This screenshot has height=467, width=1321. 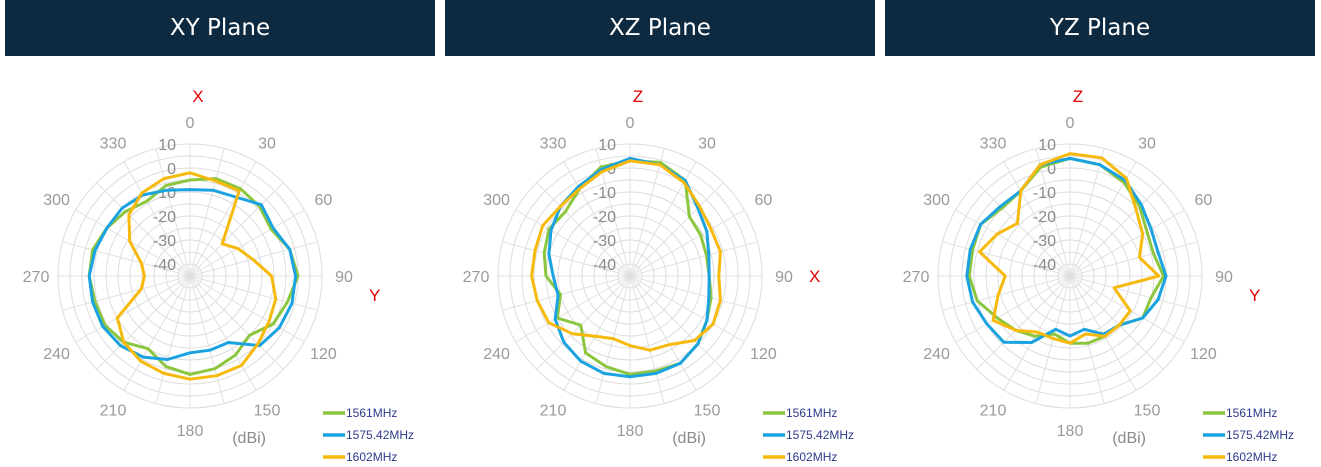 I want to click on panel-title: XY Plane, so click(x=220, y=28).